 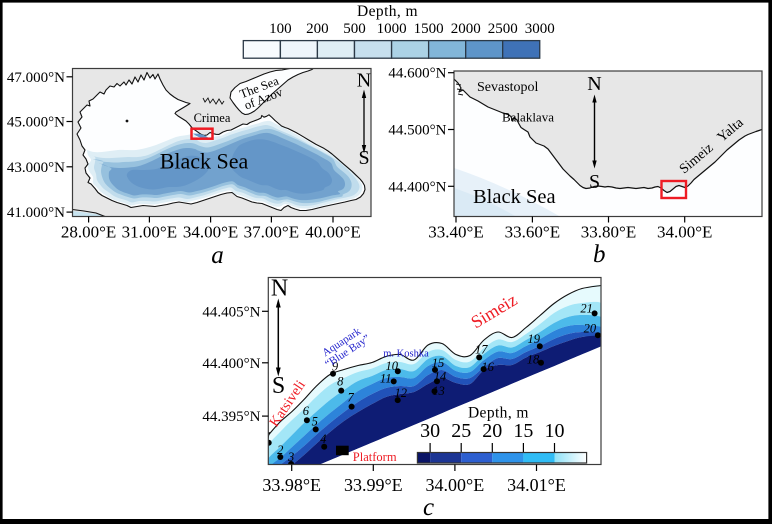 I want to click on svg-text: Crimea, so click(x=212, y=118).